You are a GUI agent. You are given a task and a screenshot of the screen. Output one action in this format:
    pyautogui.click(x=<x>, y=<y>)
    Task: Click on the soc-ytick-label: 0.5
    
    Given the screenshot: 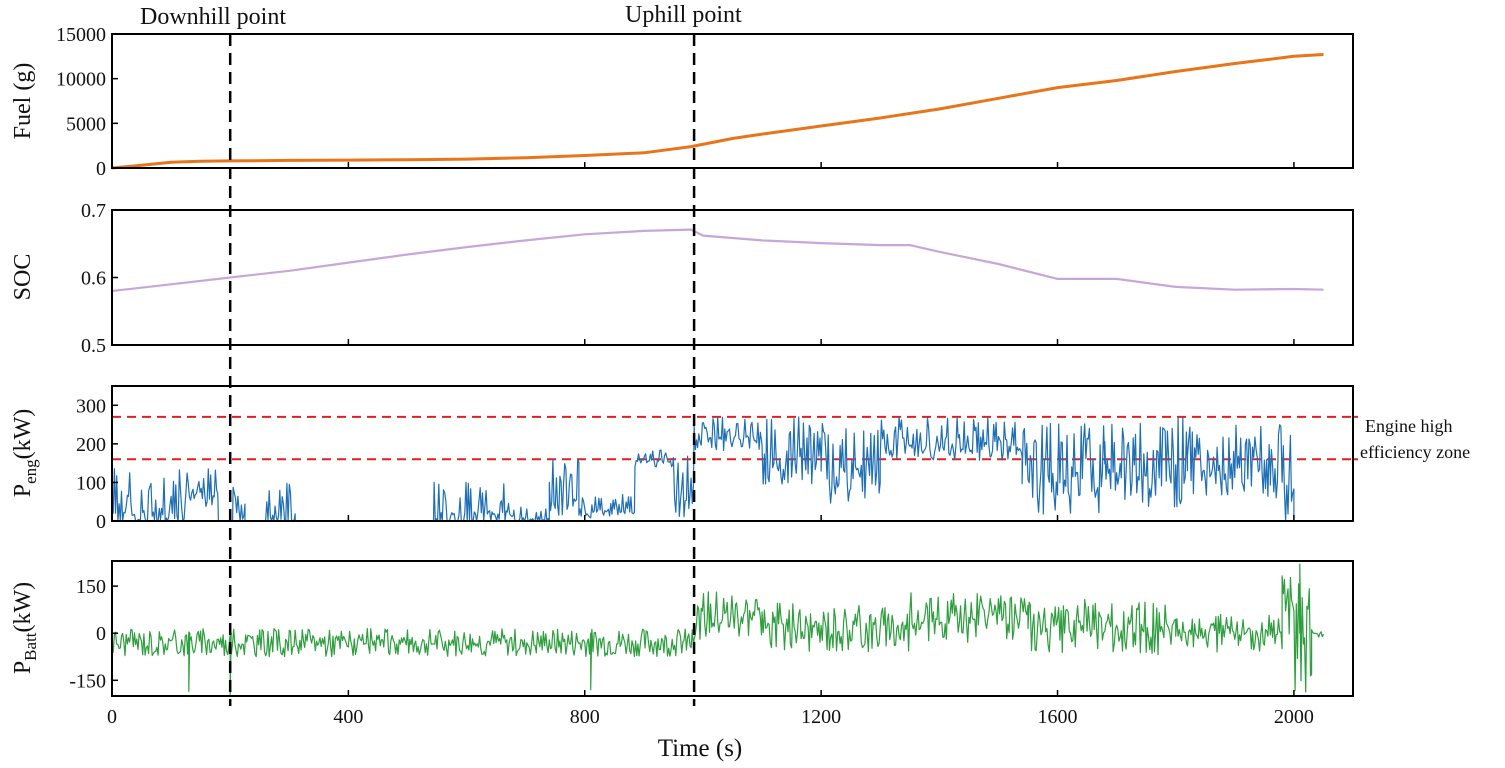 What is the action you would take?
    pyautogui.click(x=93, y=346)
    